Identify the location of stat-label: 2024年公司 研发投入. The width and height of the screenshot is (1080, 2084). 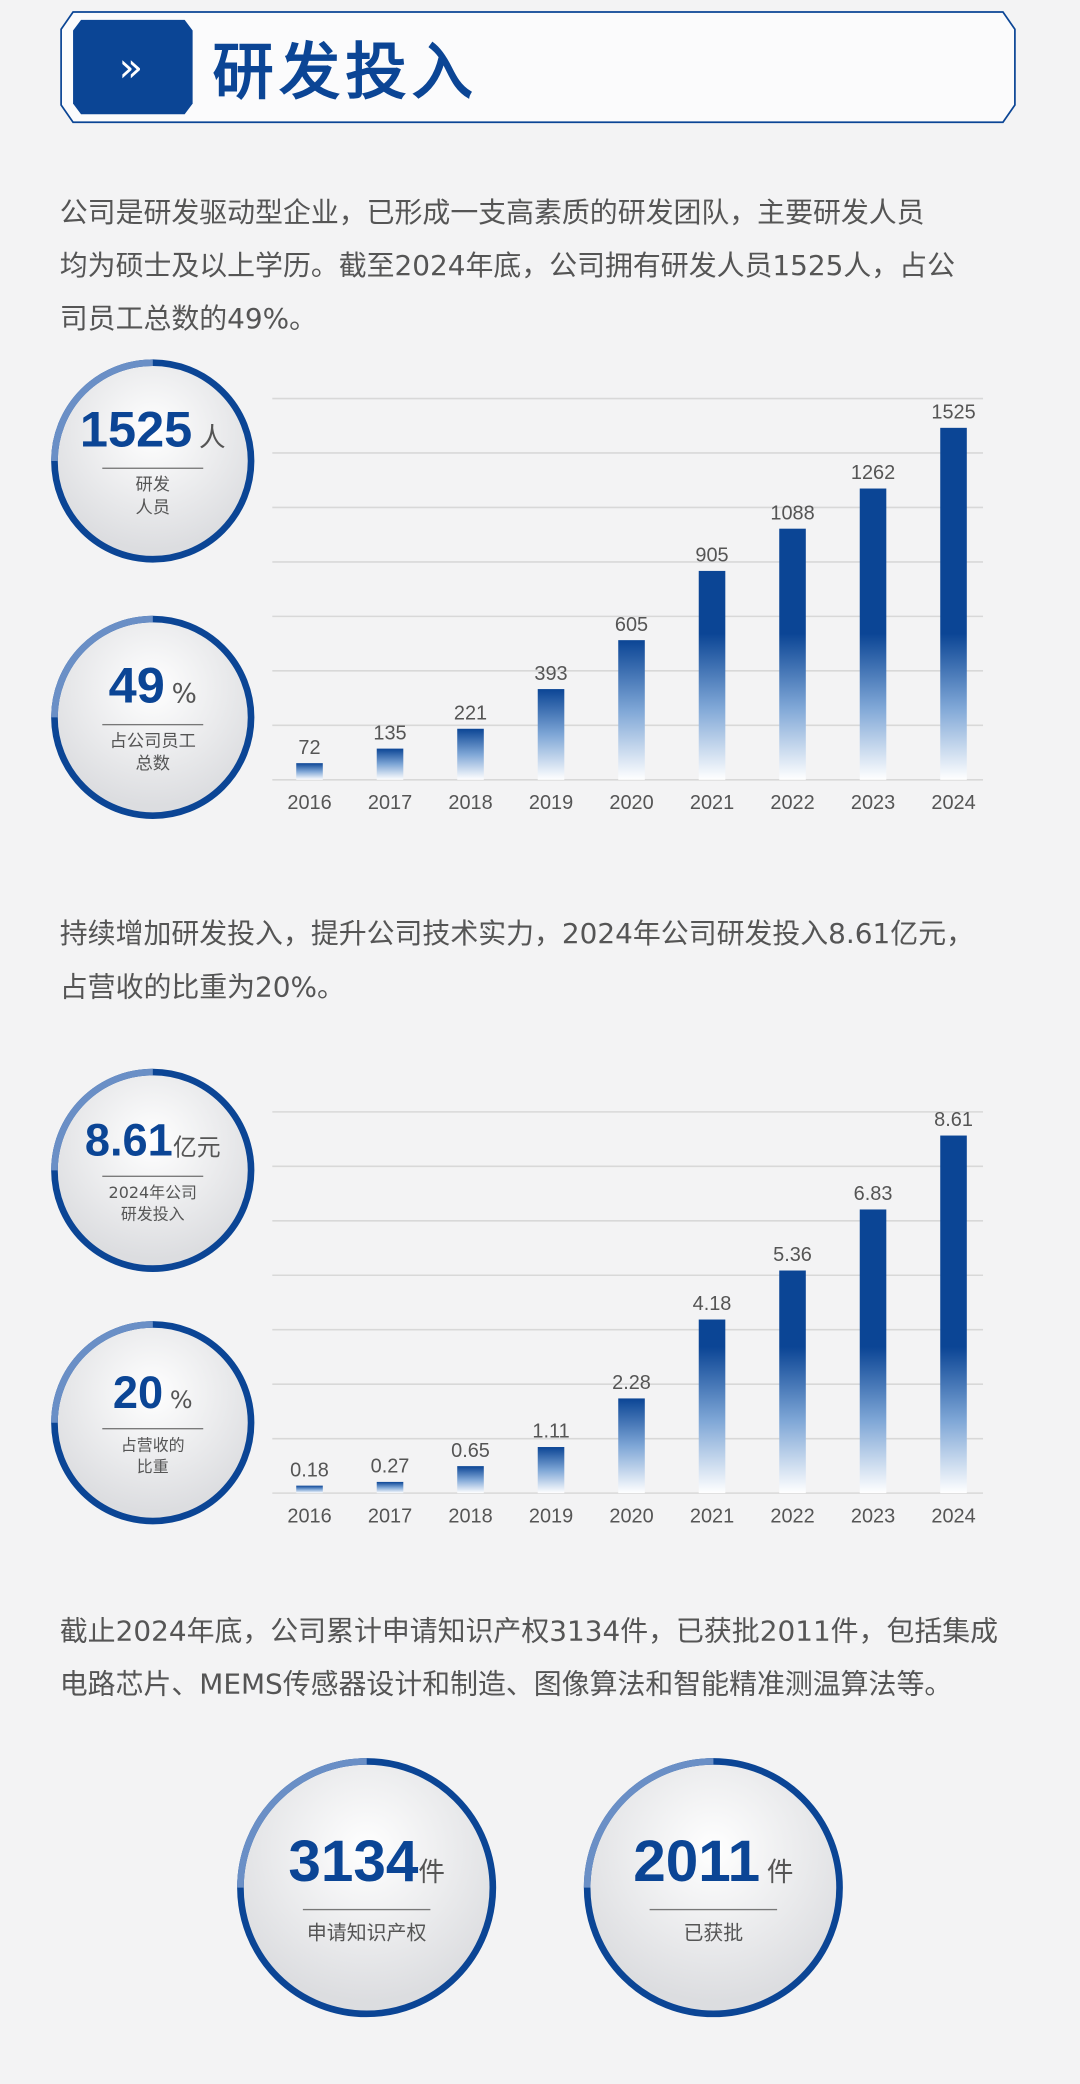
(152, 1203).